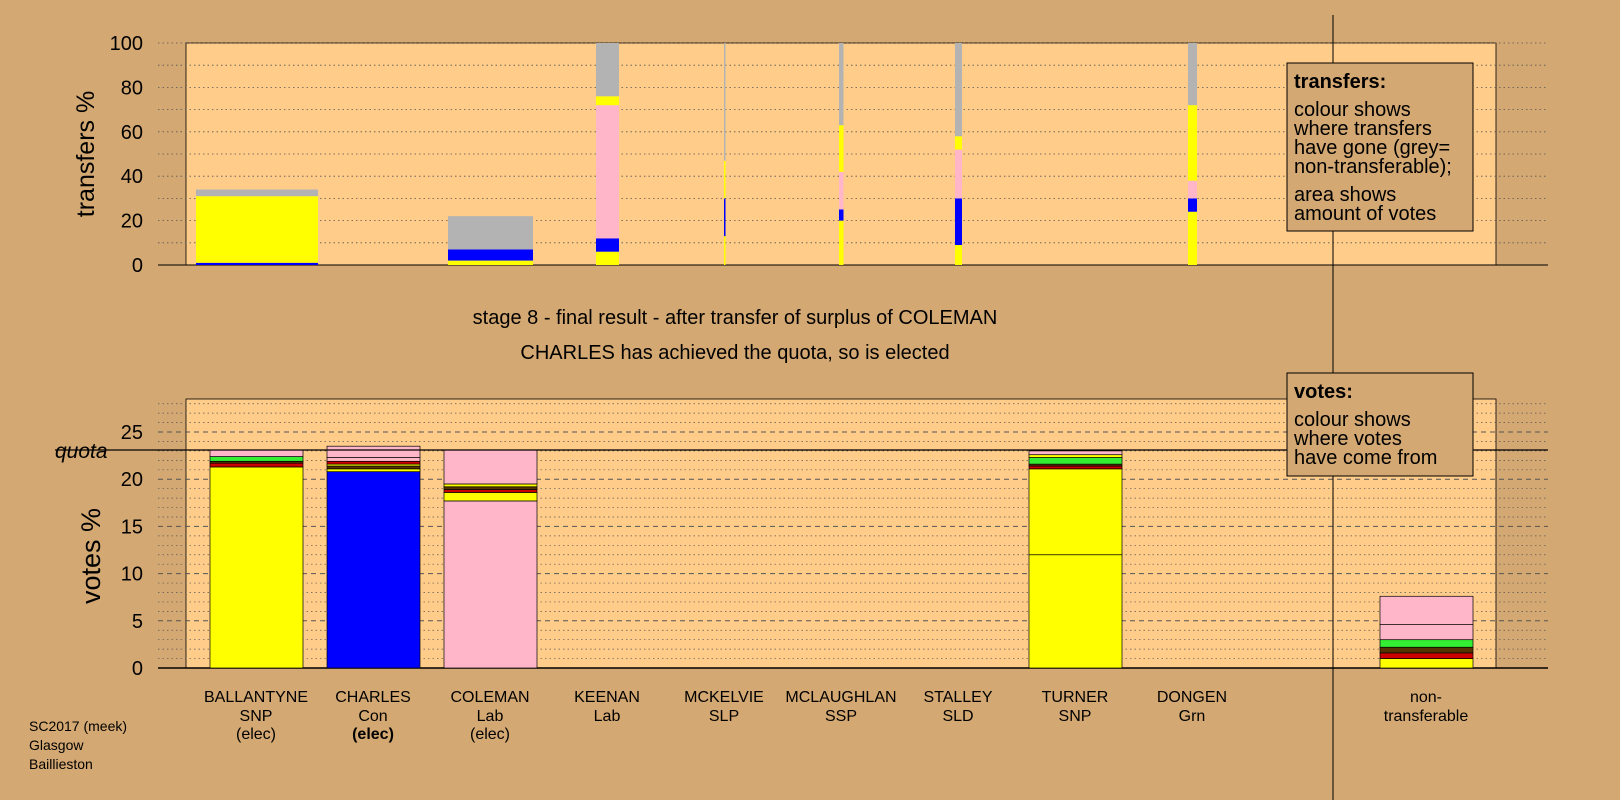  Describe the element at coordinates (132, 177) in the screenshot. I see `transfers-tick-label: 40` at that location.